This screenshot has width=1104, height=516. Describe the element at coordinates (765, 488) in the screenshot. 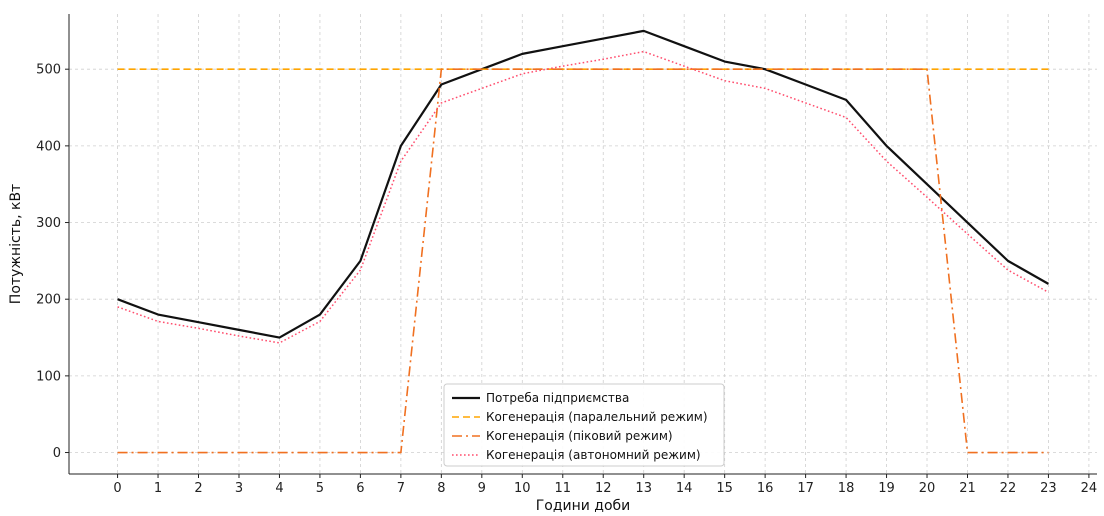

I see `x-tick-label: 16` at that location.